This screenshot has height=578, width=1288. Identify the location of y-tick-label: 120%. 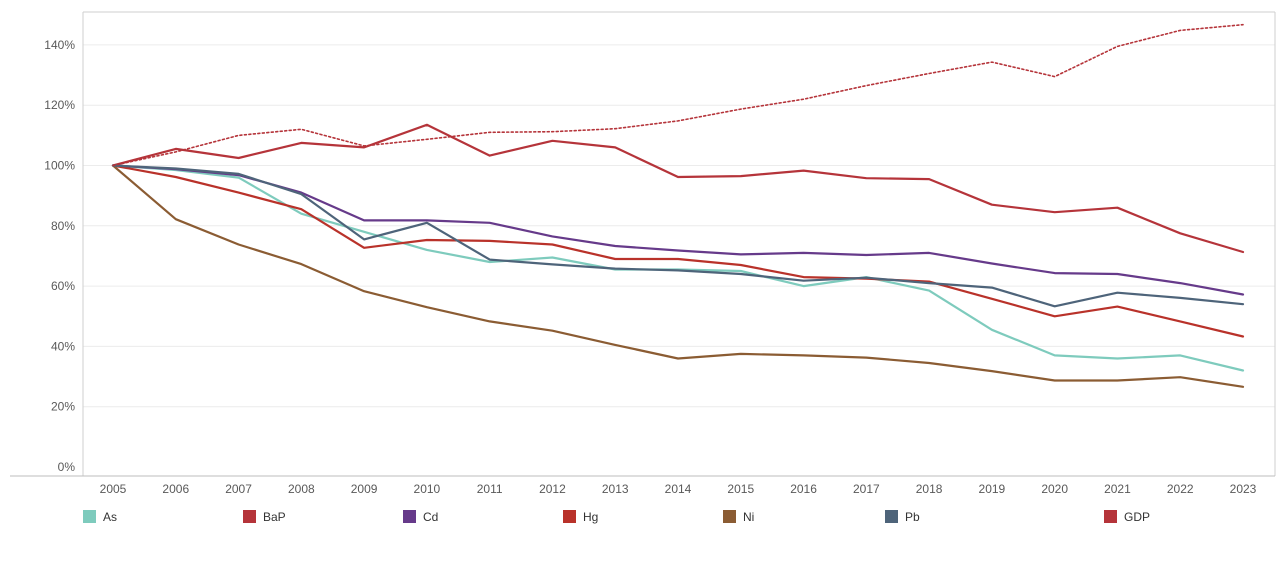
(59, 105).